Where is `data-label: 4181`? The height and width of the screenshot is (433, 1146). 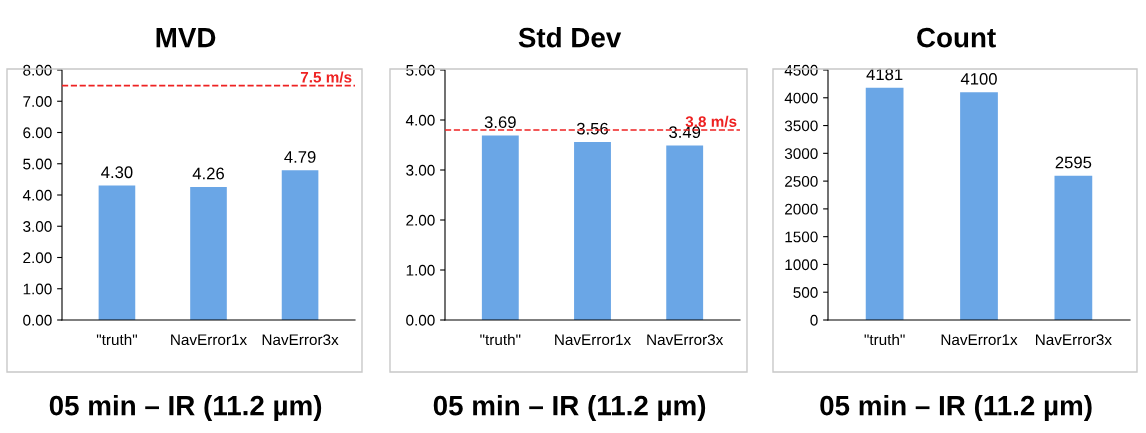
data-label: 4181 is located at coordinates (884, 74).